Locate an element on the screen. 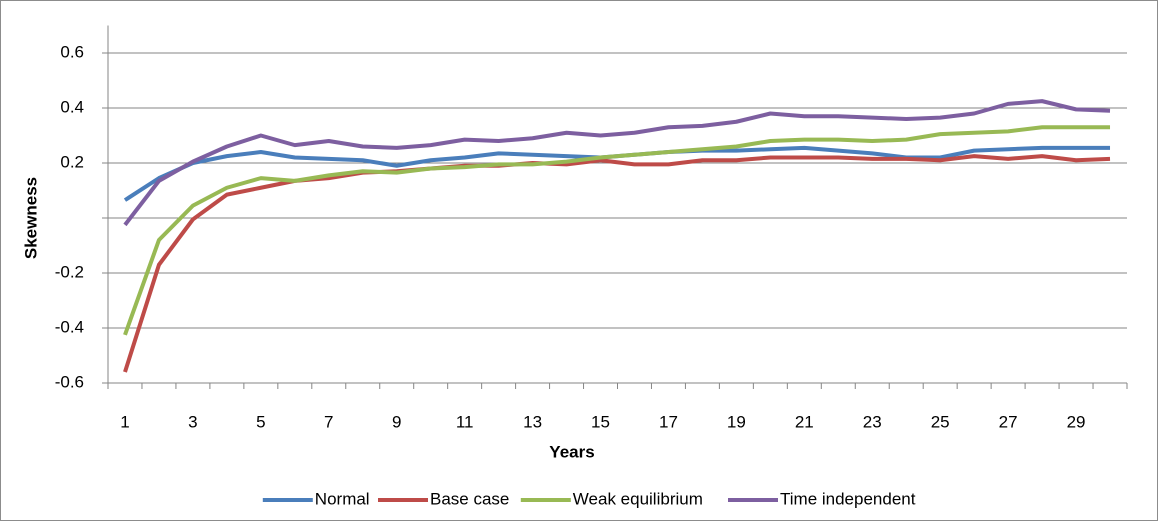 The image size is (1158, 526). y-tick-label: 0.6 is located at coordinates (72, 51).